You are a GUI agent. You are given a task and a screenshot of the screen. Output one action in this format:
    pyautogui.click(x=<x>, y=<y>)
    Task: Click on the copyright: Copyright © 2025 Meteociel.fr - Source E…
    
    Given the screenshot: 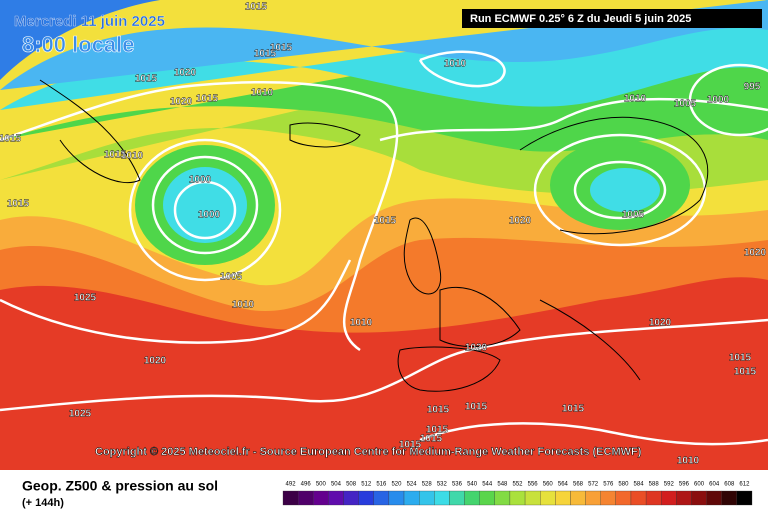 What is the action you would take?
    pyautogui.click(x=368, y=452)
    